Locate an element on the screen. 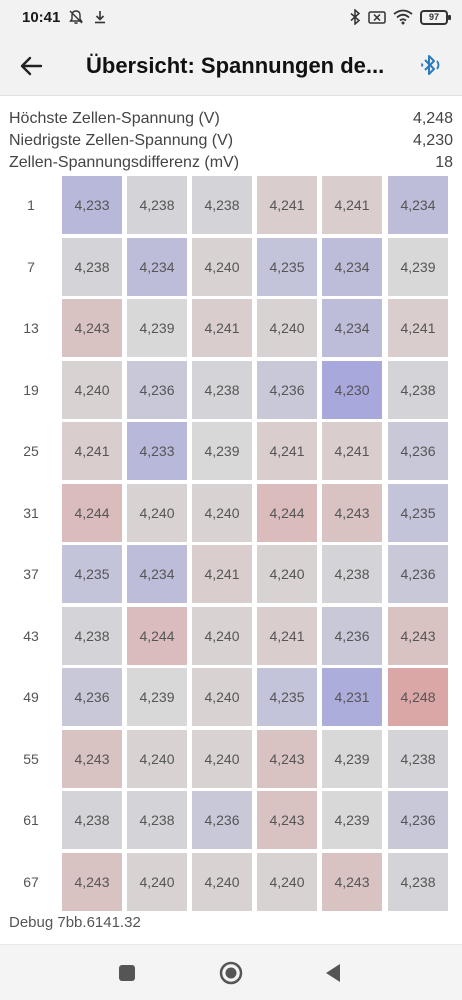 This screenshot has height=1000, width=462. battery-level: 97 is located at coordinates (433, 16).